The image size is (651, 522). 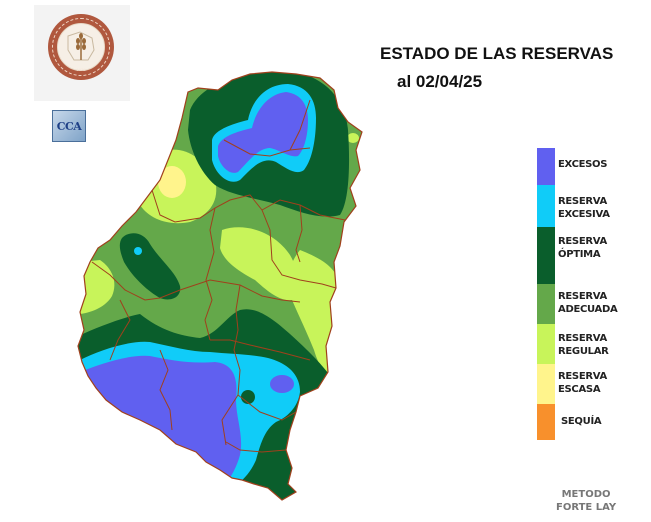 I want to click on seal-icon: 1978, so click(x=81, y=47).